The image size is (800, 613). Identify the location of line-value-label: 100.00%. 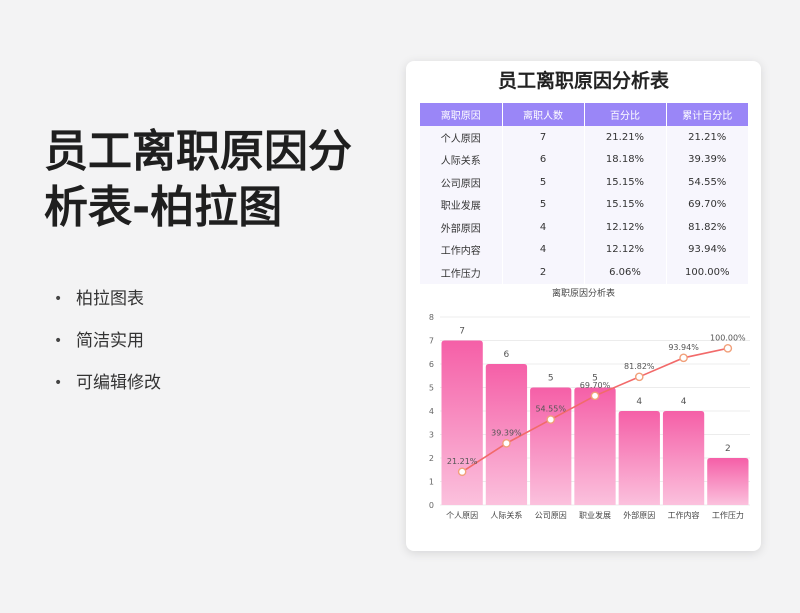
(728, 337).